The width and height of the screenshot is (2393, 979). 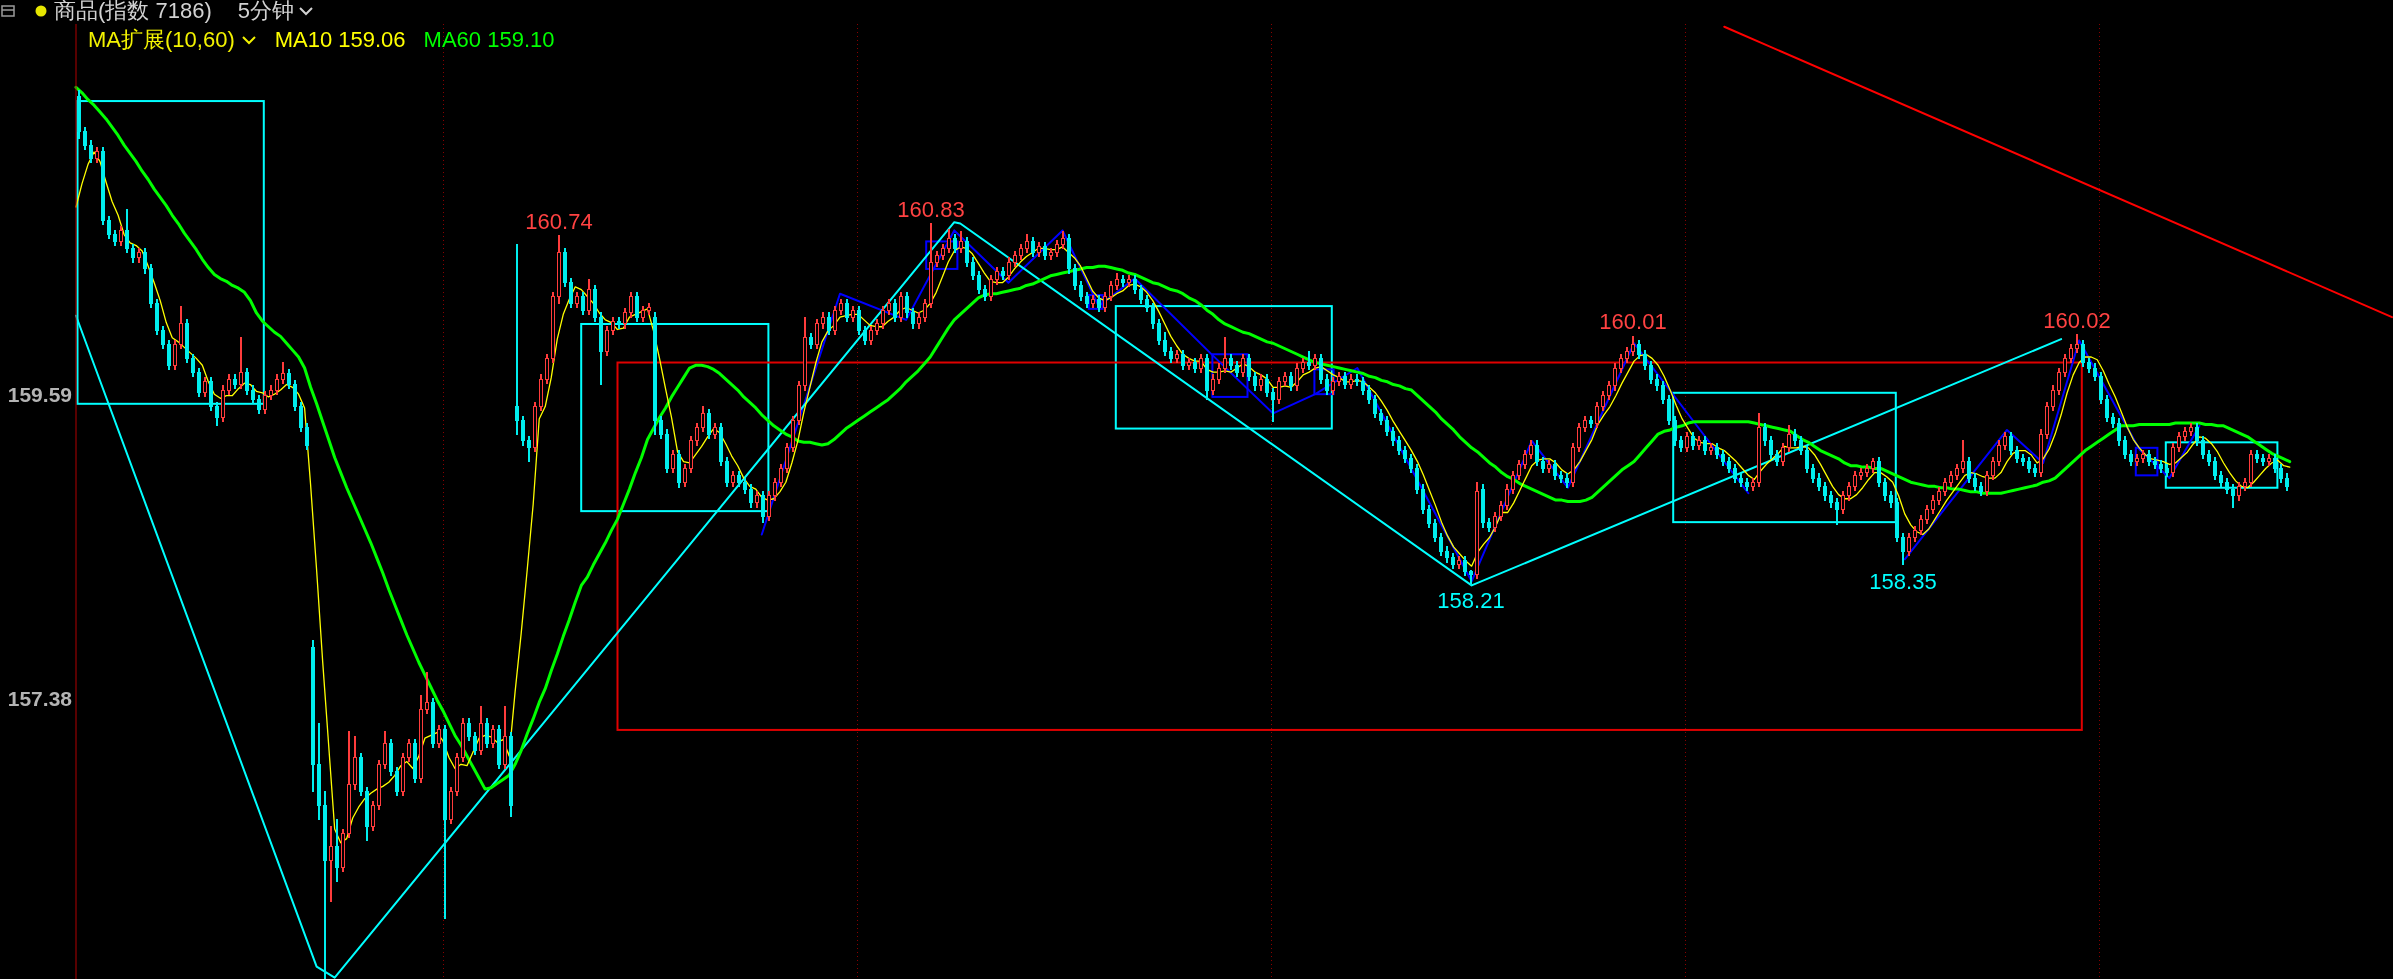 What do you see at coordinates (161, 40) in the screenshot?
I see `legend-title: MA扩展(10,60)` at bounding box center [161, 40].